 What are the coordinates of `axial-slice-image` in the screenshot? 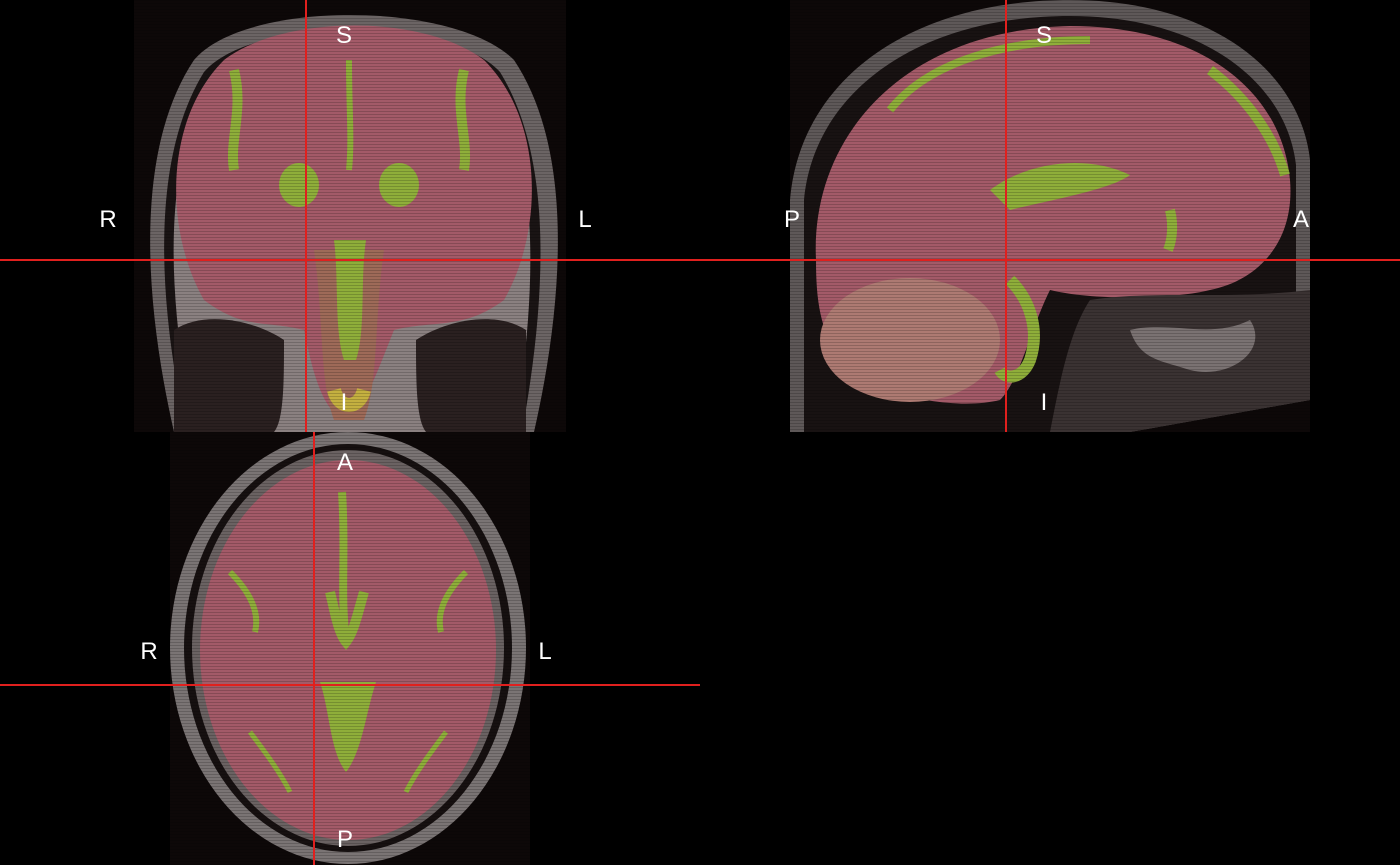 It's located at (350, 648).